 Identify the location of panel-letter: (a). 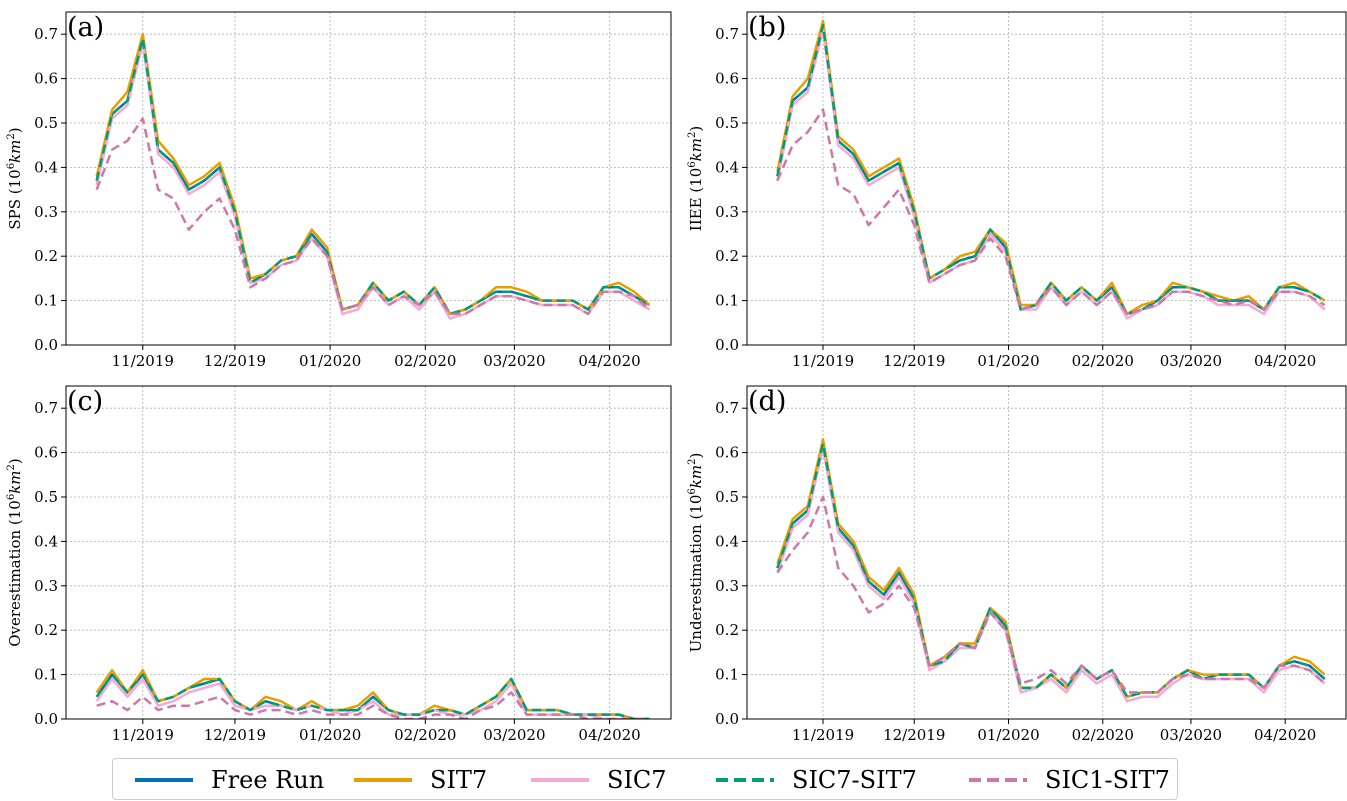
(85, 27).